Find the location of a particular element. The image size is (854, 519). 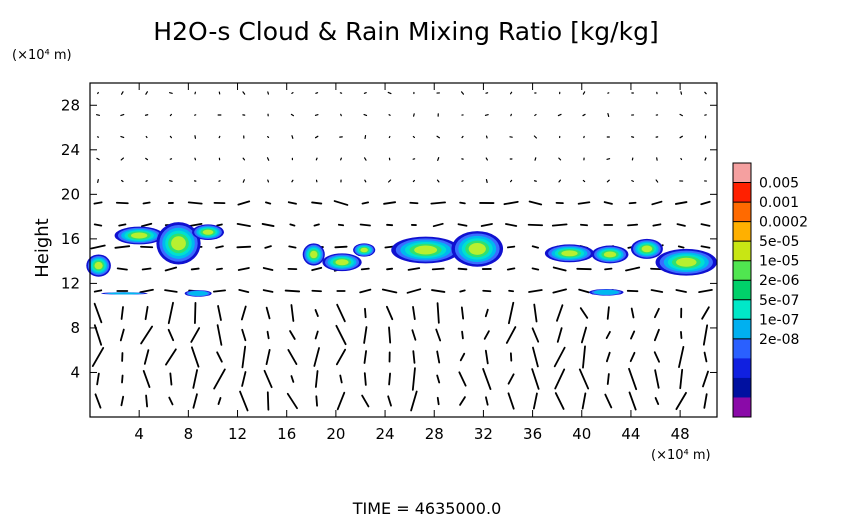

colorbar-label: 0.005 is located at coordinates (779, 184).